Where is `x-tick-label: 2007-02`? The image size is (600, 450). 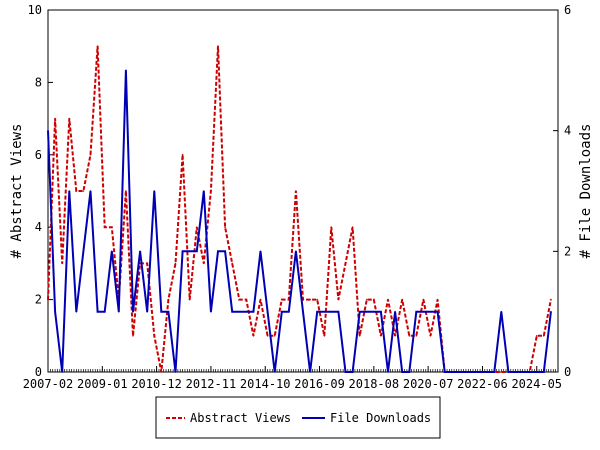 x-tick-label: 2007-02 is located at coordinates (48, 384).